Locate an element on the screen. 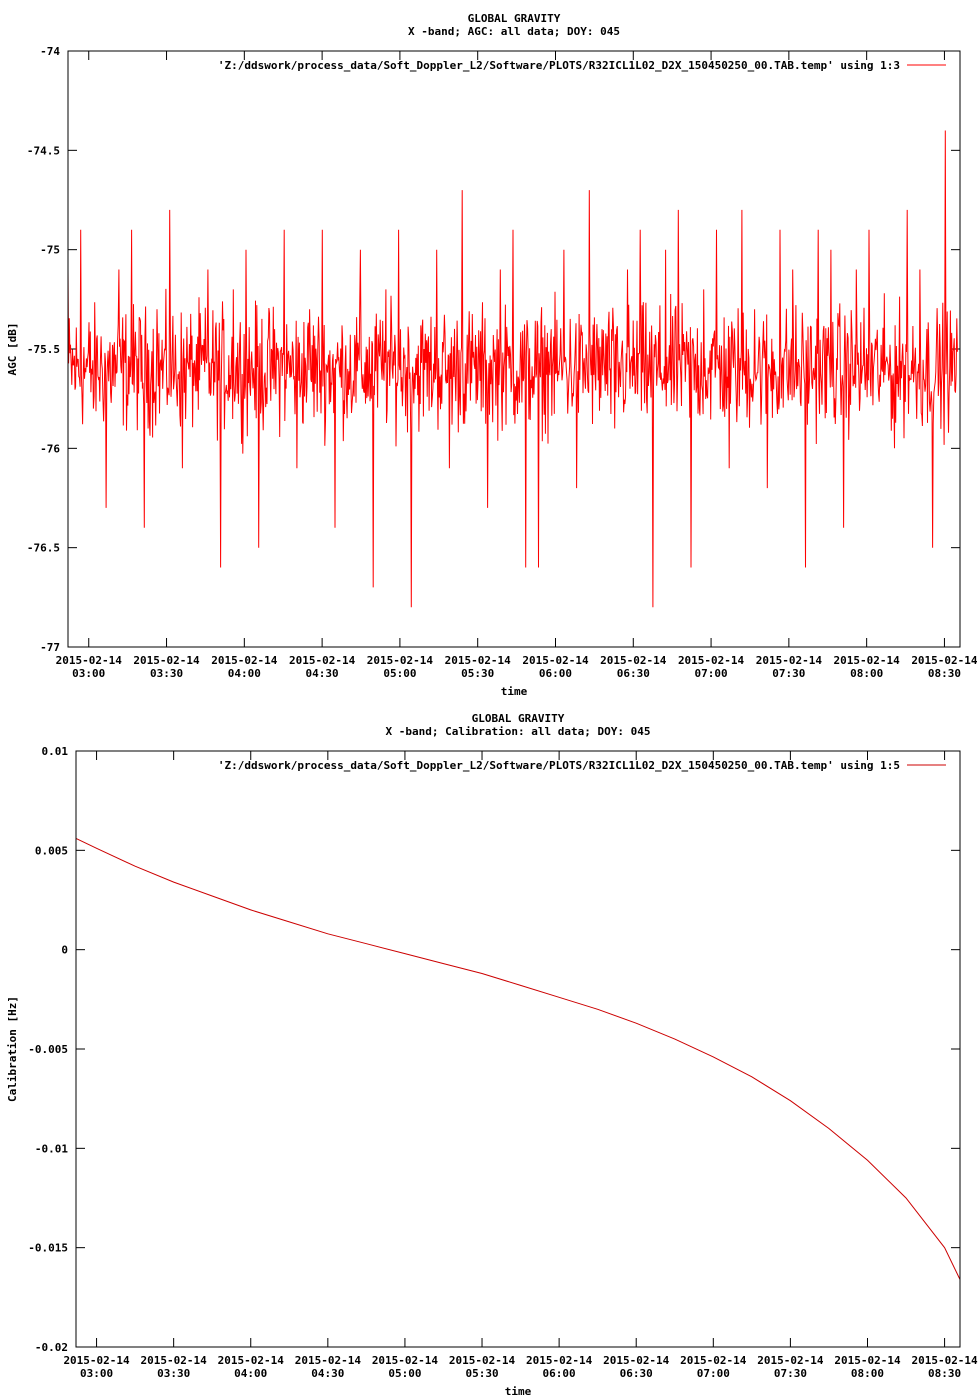 This screenshot has width=980, height=1400. y-tick-label: -0.005 is located at coordinates (48, 1049).